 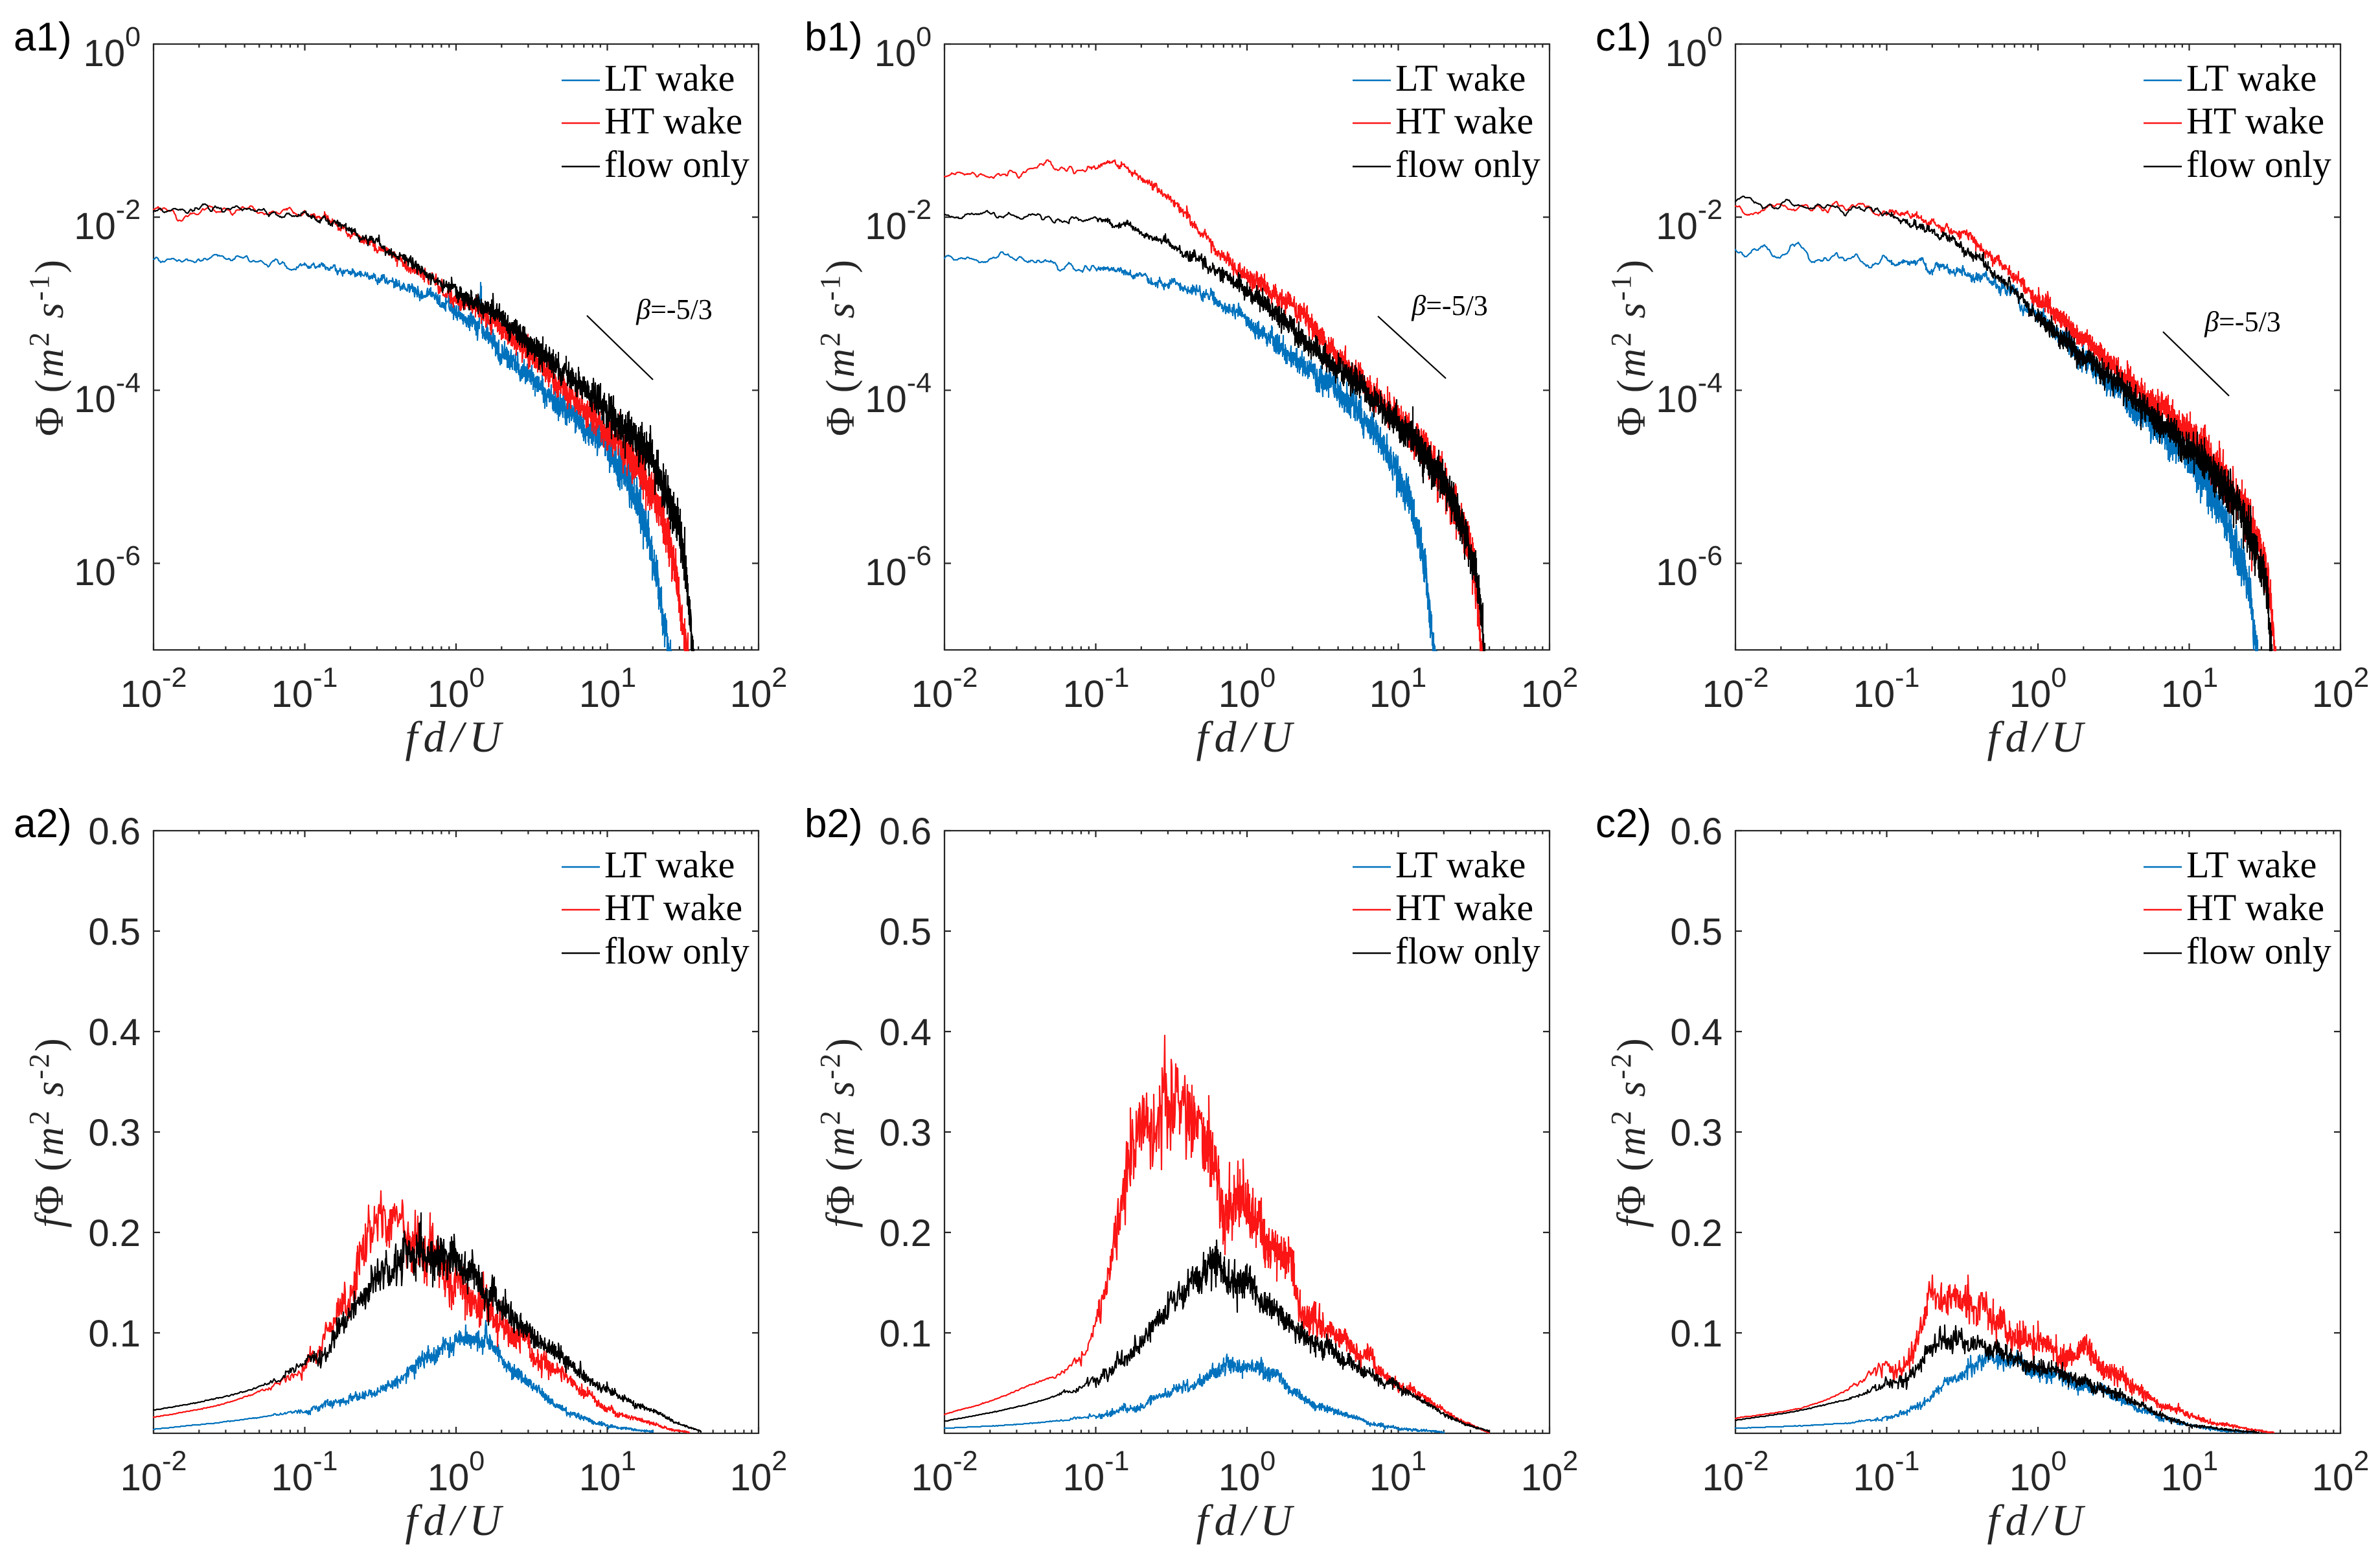 What do you see at coordinates (834, 37) in the screenshot?
I see `svg-text: b1)` at bounding box center [834, 37].